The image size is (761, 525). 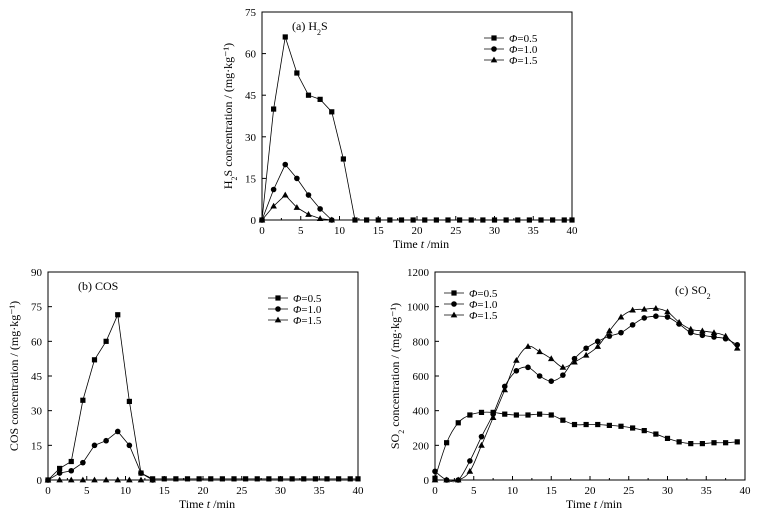 What do you see at coordinates (418, 273) in the screenshot?
I see `y-tick-label: 1200` at bounding box center [418, 273].